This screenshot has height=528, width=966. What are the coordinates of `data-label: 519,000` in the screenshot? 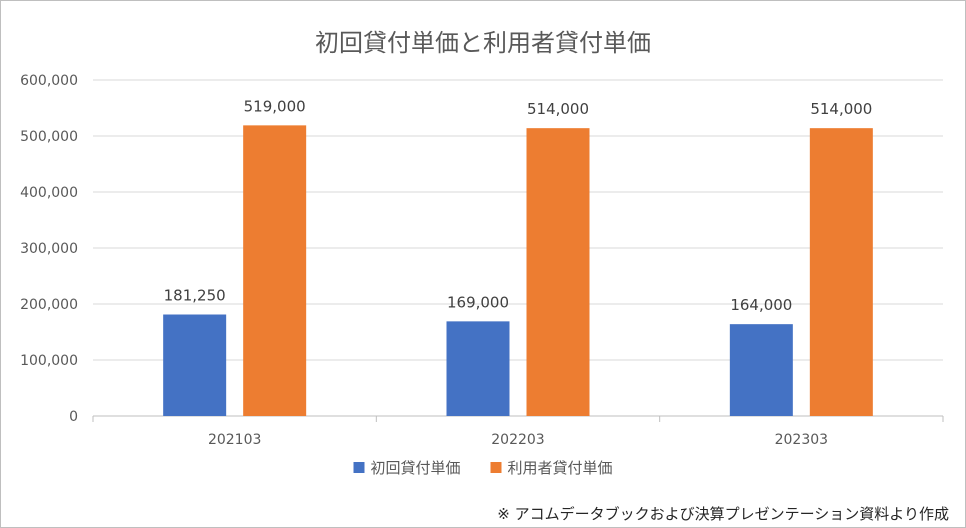 It's located at (275, 106).